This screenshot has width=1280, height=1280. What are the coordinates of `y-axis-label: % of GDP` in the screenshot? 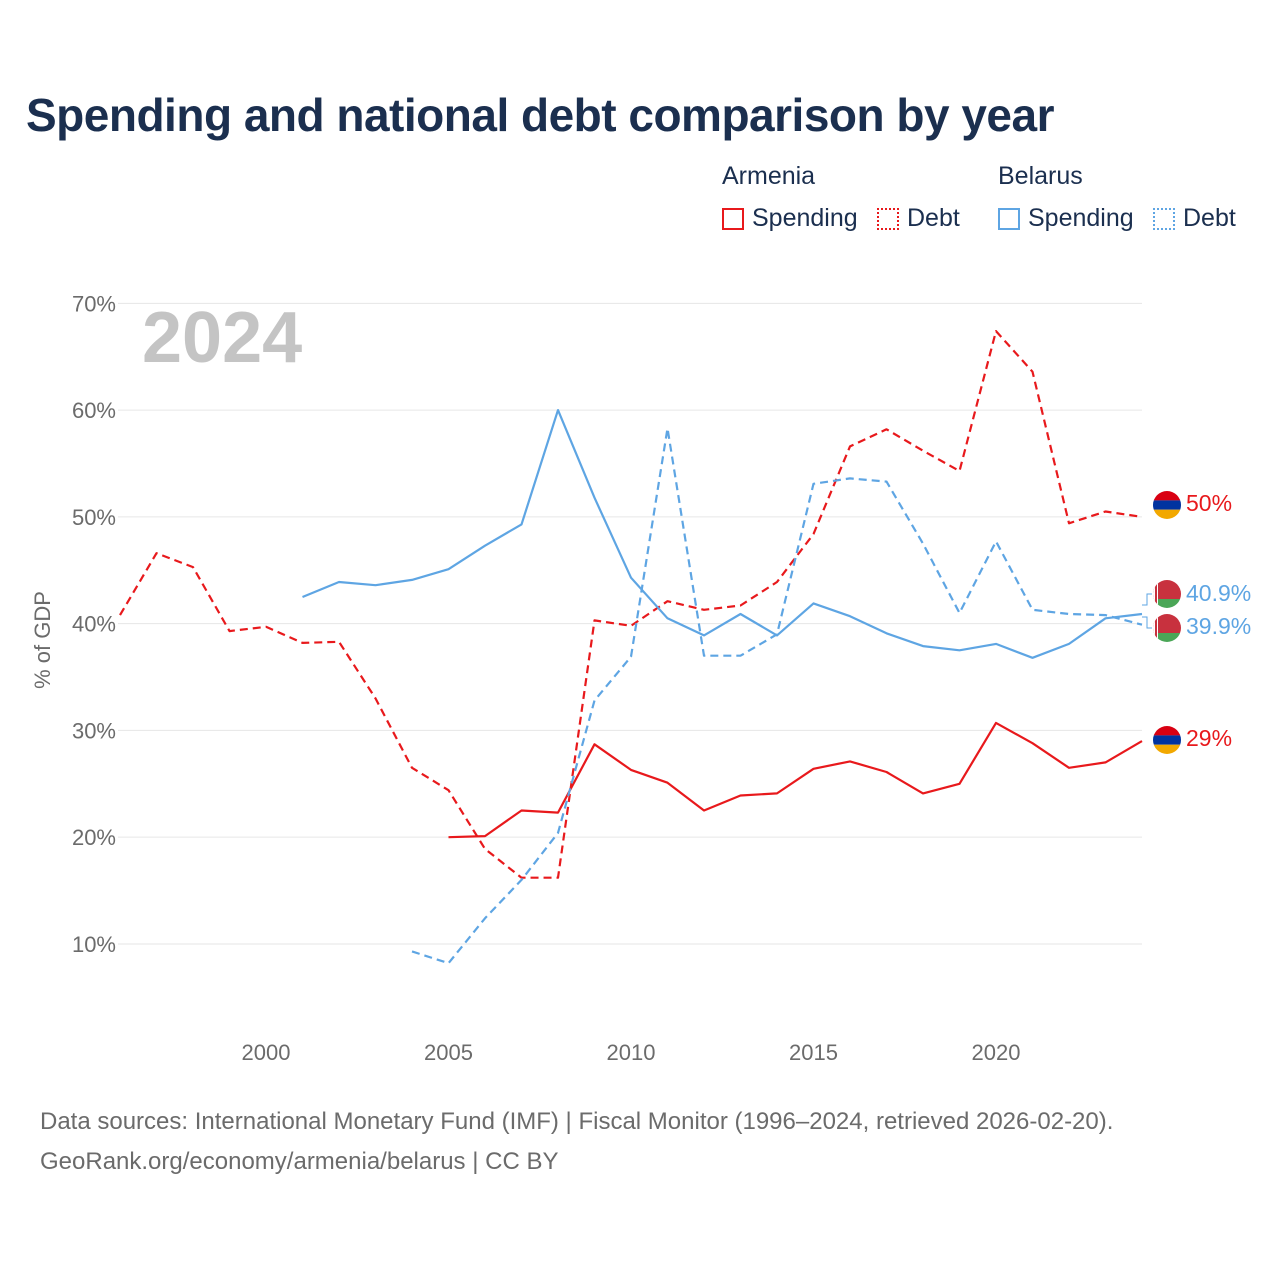 It's located at (42, 640).